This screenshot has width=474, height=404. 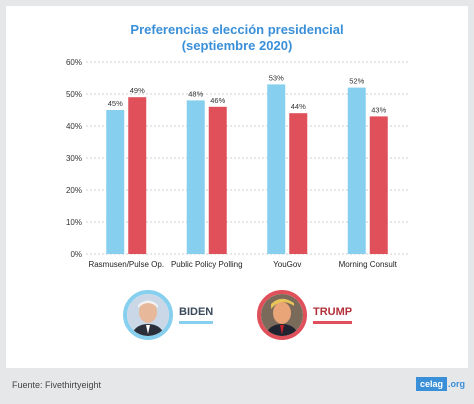 What do you see at coordinates (217, 100) in the screenshot?
I see `data-label-trump: 46%` at bounding box center [217, 100].